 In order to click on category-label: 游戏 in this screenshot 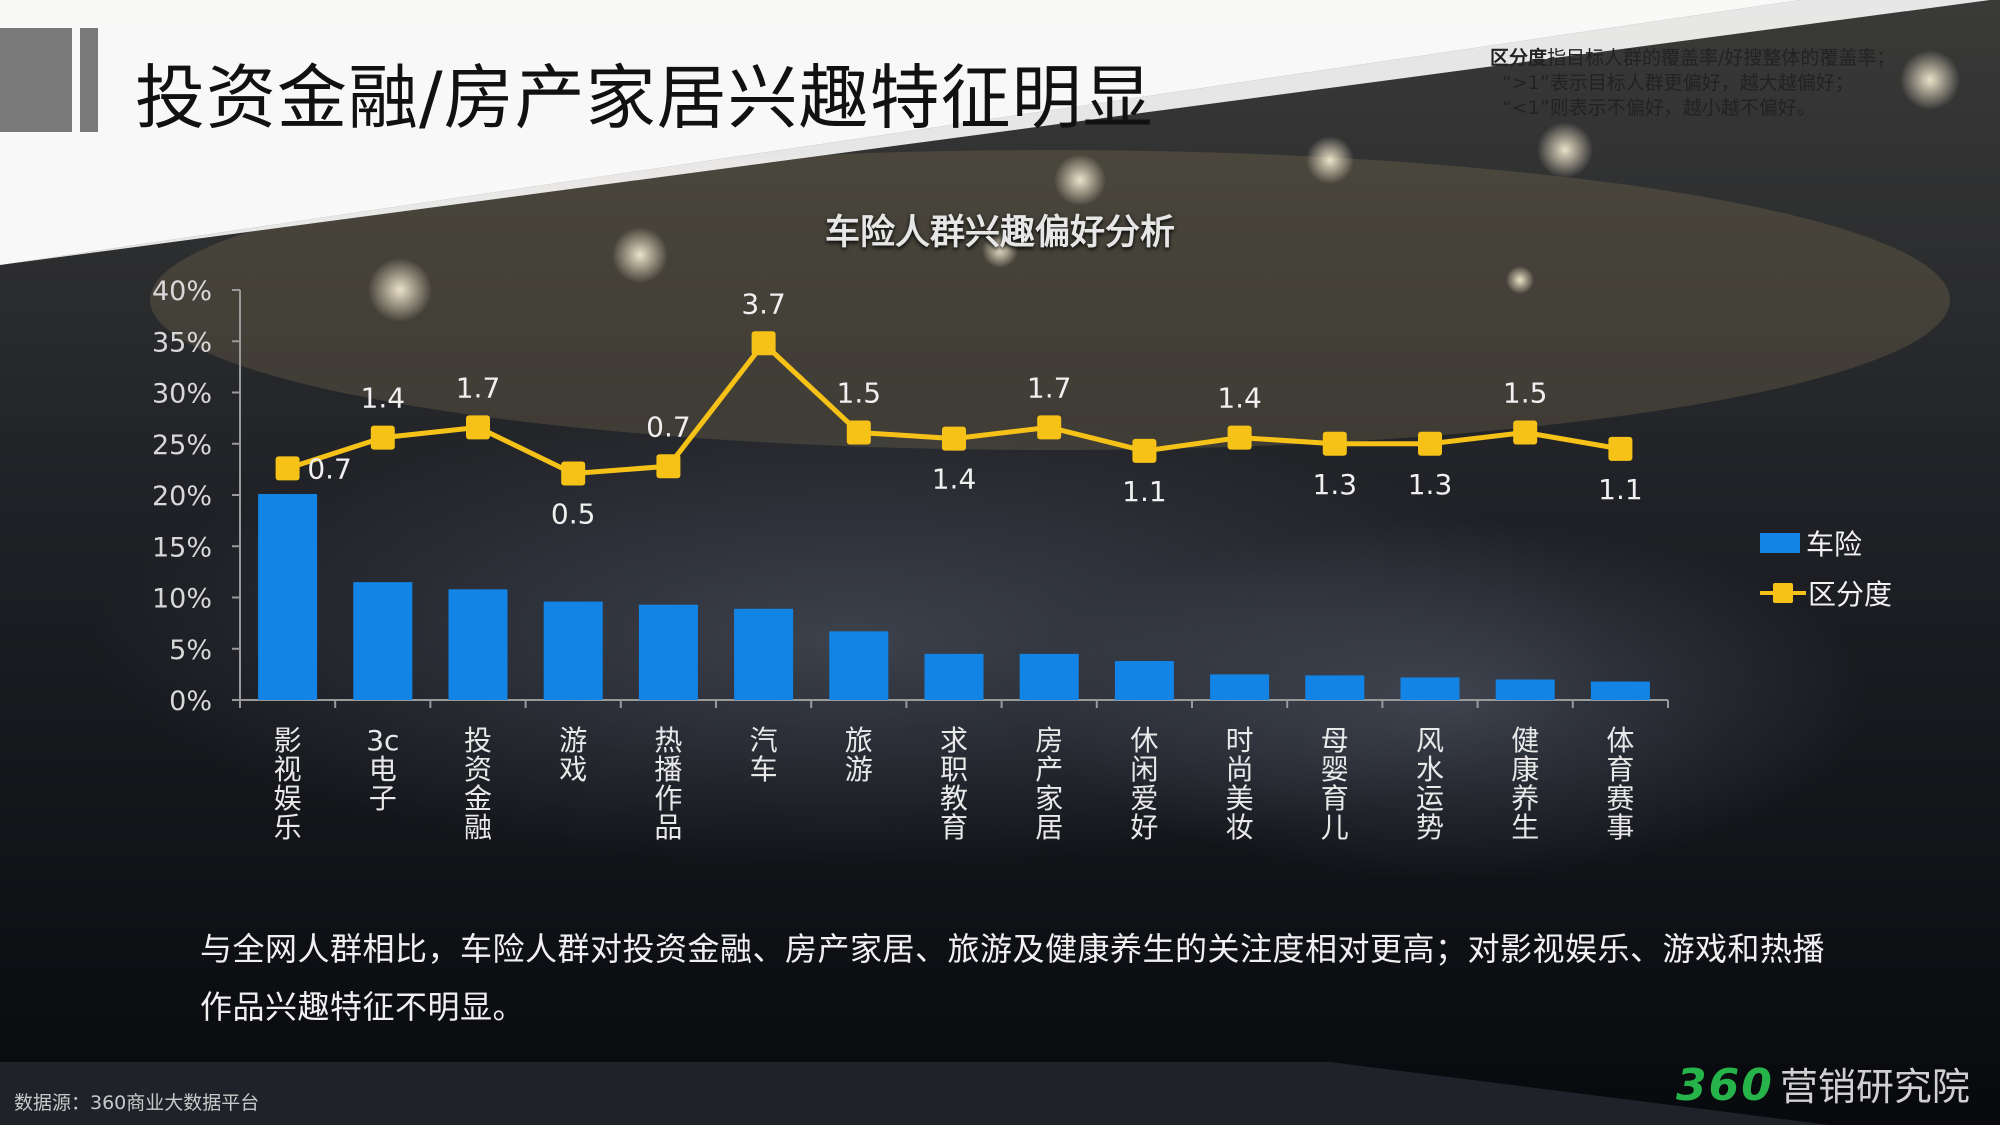, I will do `click(573, 755)`.